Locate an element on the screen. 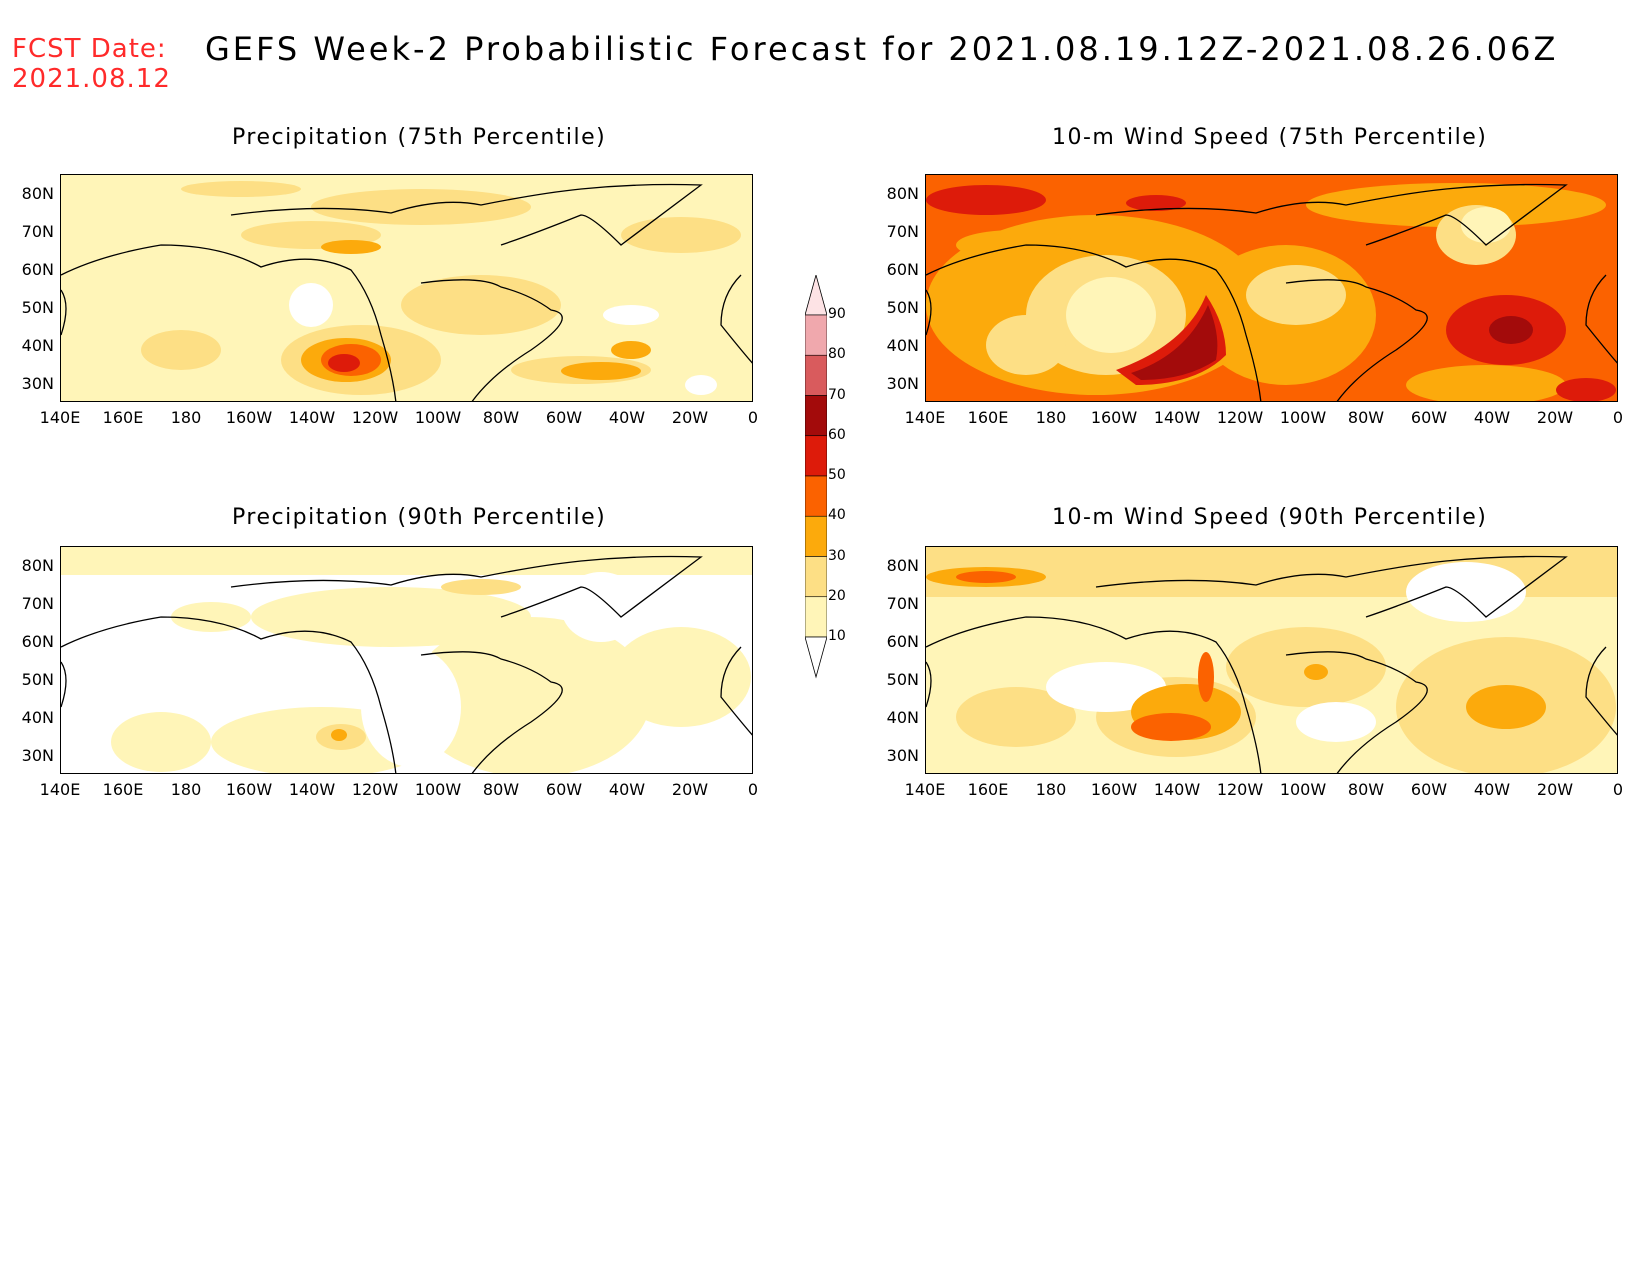 The height and width of the screenshot is (1275, 1650). colorbar-tick-label: 10 is located at coordinates (837, 636).